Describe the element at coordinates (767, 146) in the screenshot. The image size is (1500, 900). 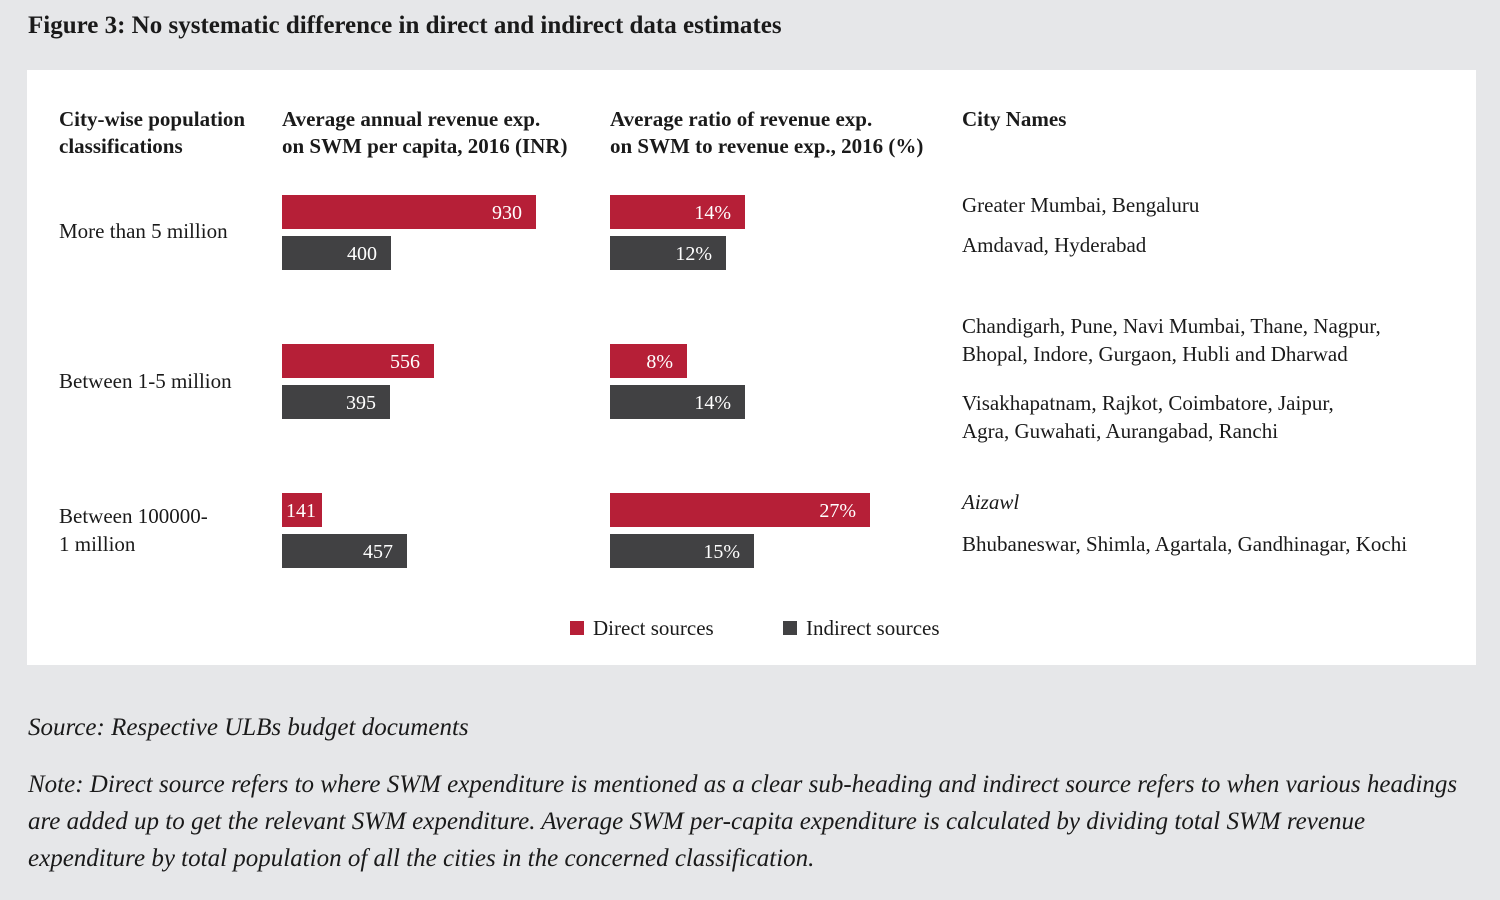
I see `header-line: on SWM to revenue exp., 2016 (%)` at that location.